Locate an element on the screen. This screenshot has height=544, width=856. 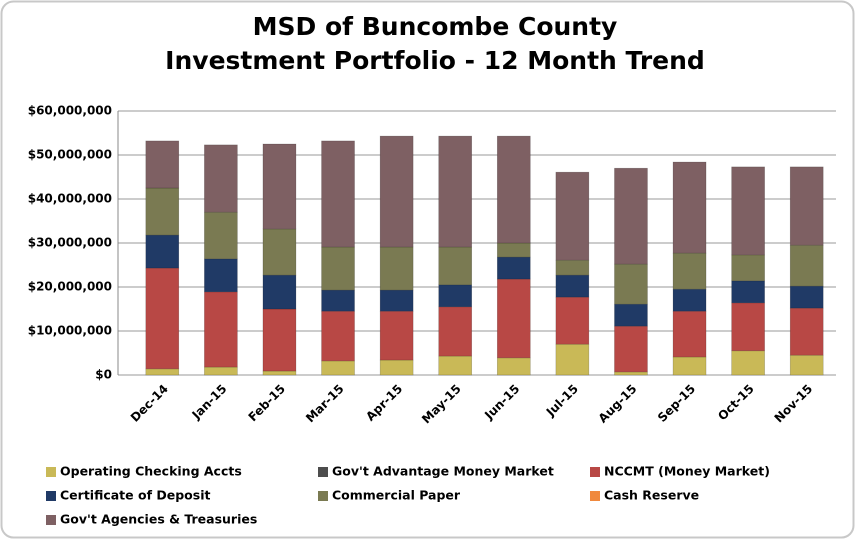
y-tick-label: $0 is located at coordinates (103, 375).